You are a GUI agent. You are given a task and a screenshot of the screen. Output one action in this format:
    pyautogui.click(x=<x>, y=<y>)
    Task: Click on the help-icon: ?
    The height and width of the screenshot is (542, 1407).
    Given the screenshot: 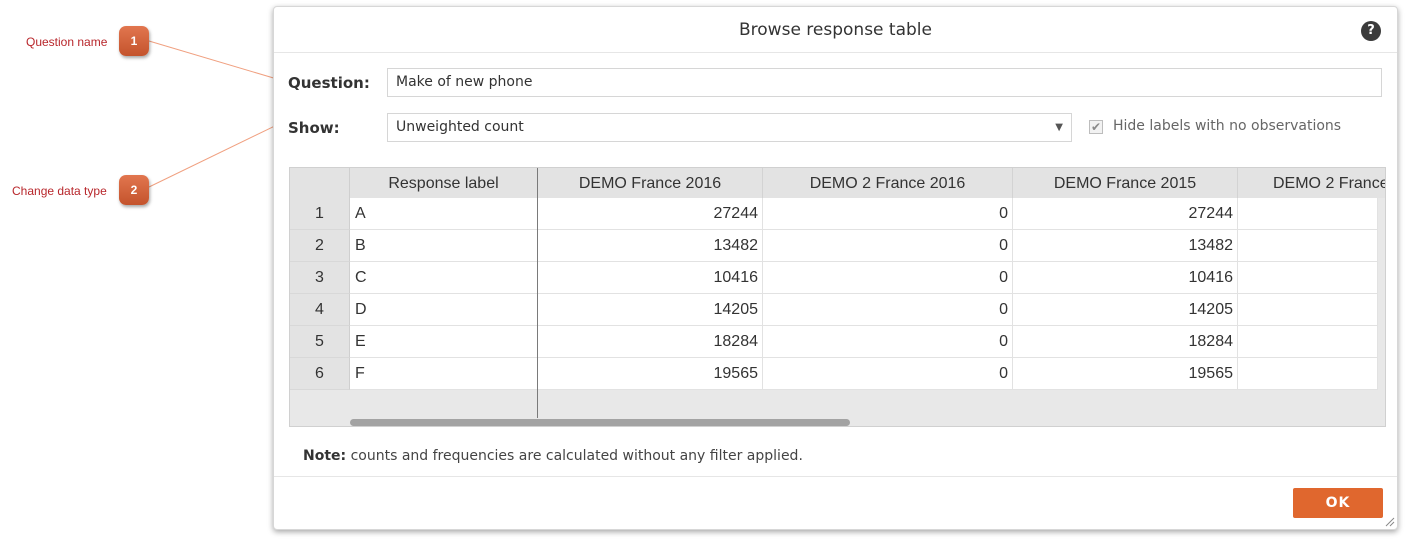 What is the action you would take?
    pyautogui.click(x=1371, y=31)
    